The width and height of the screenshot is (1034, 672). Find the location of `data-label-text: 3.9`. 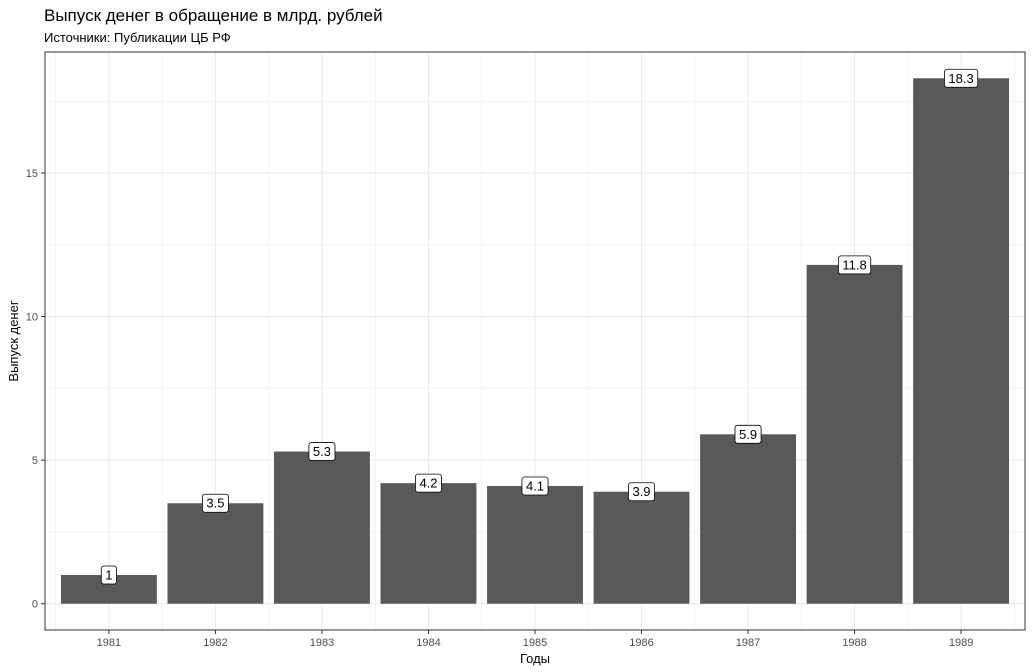

data-label-text: 3.9 is located at coordinates (641, 491).